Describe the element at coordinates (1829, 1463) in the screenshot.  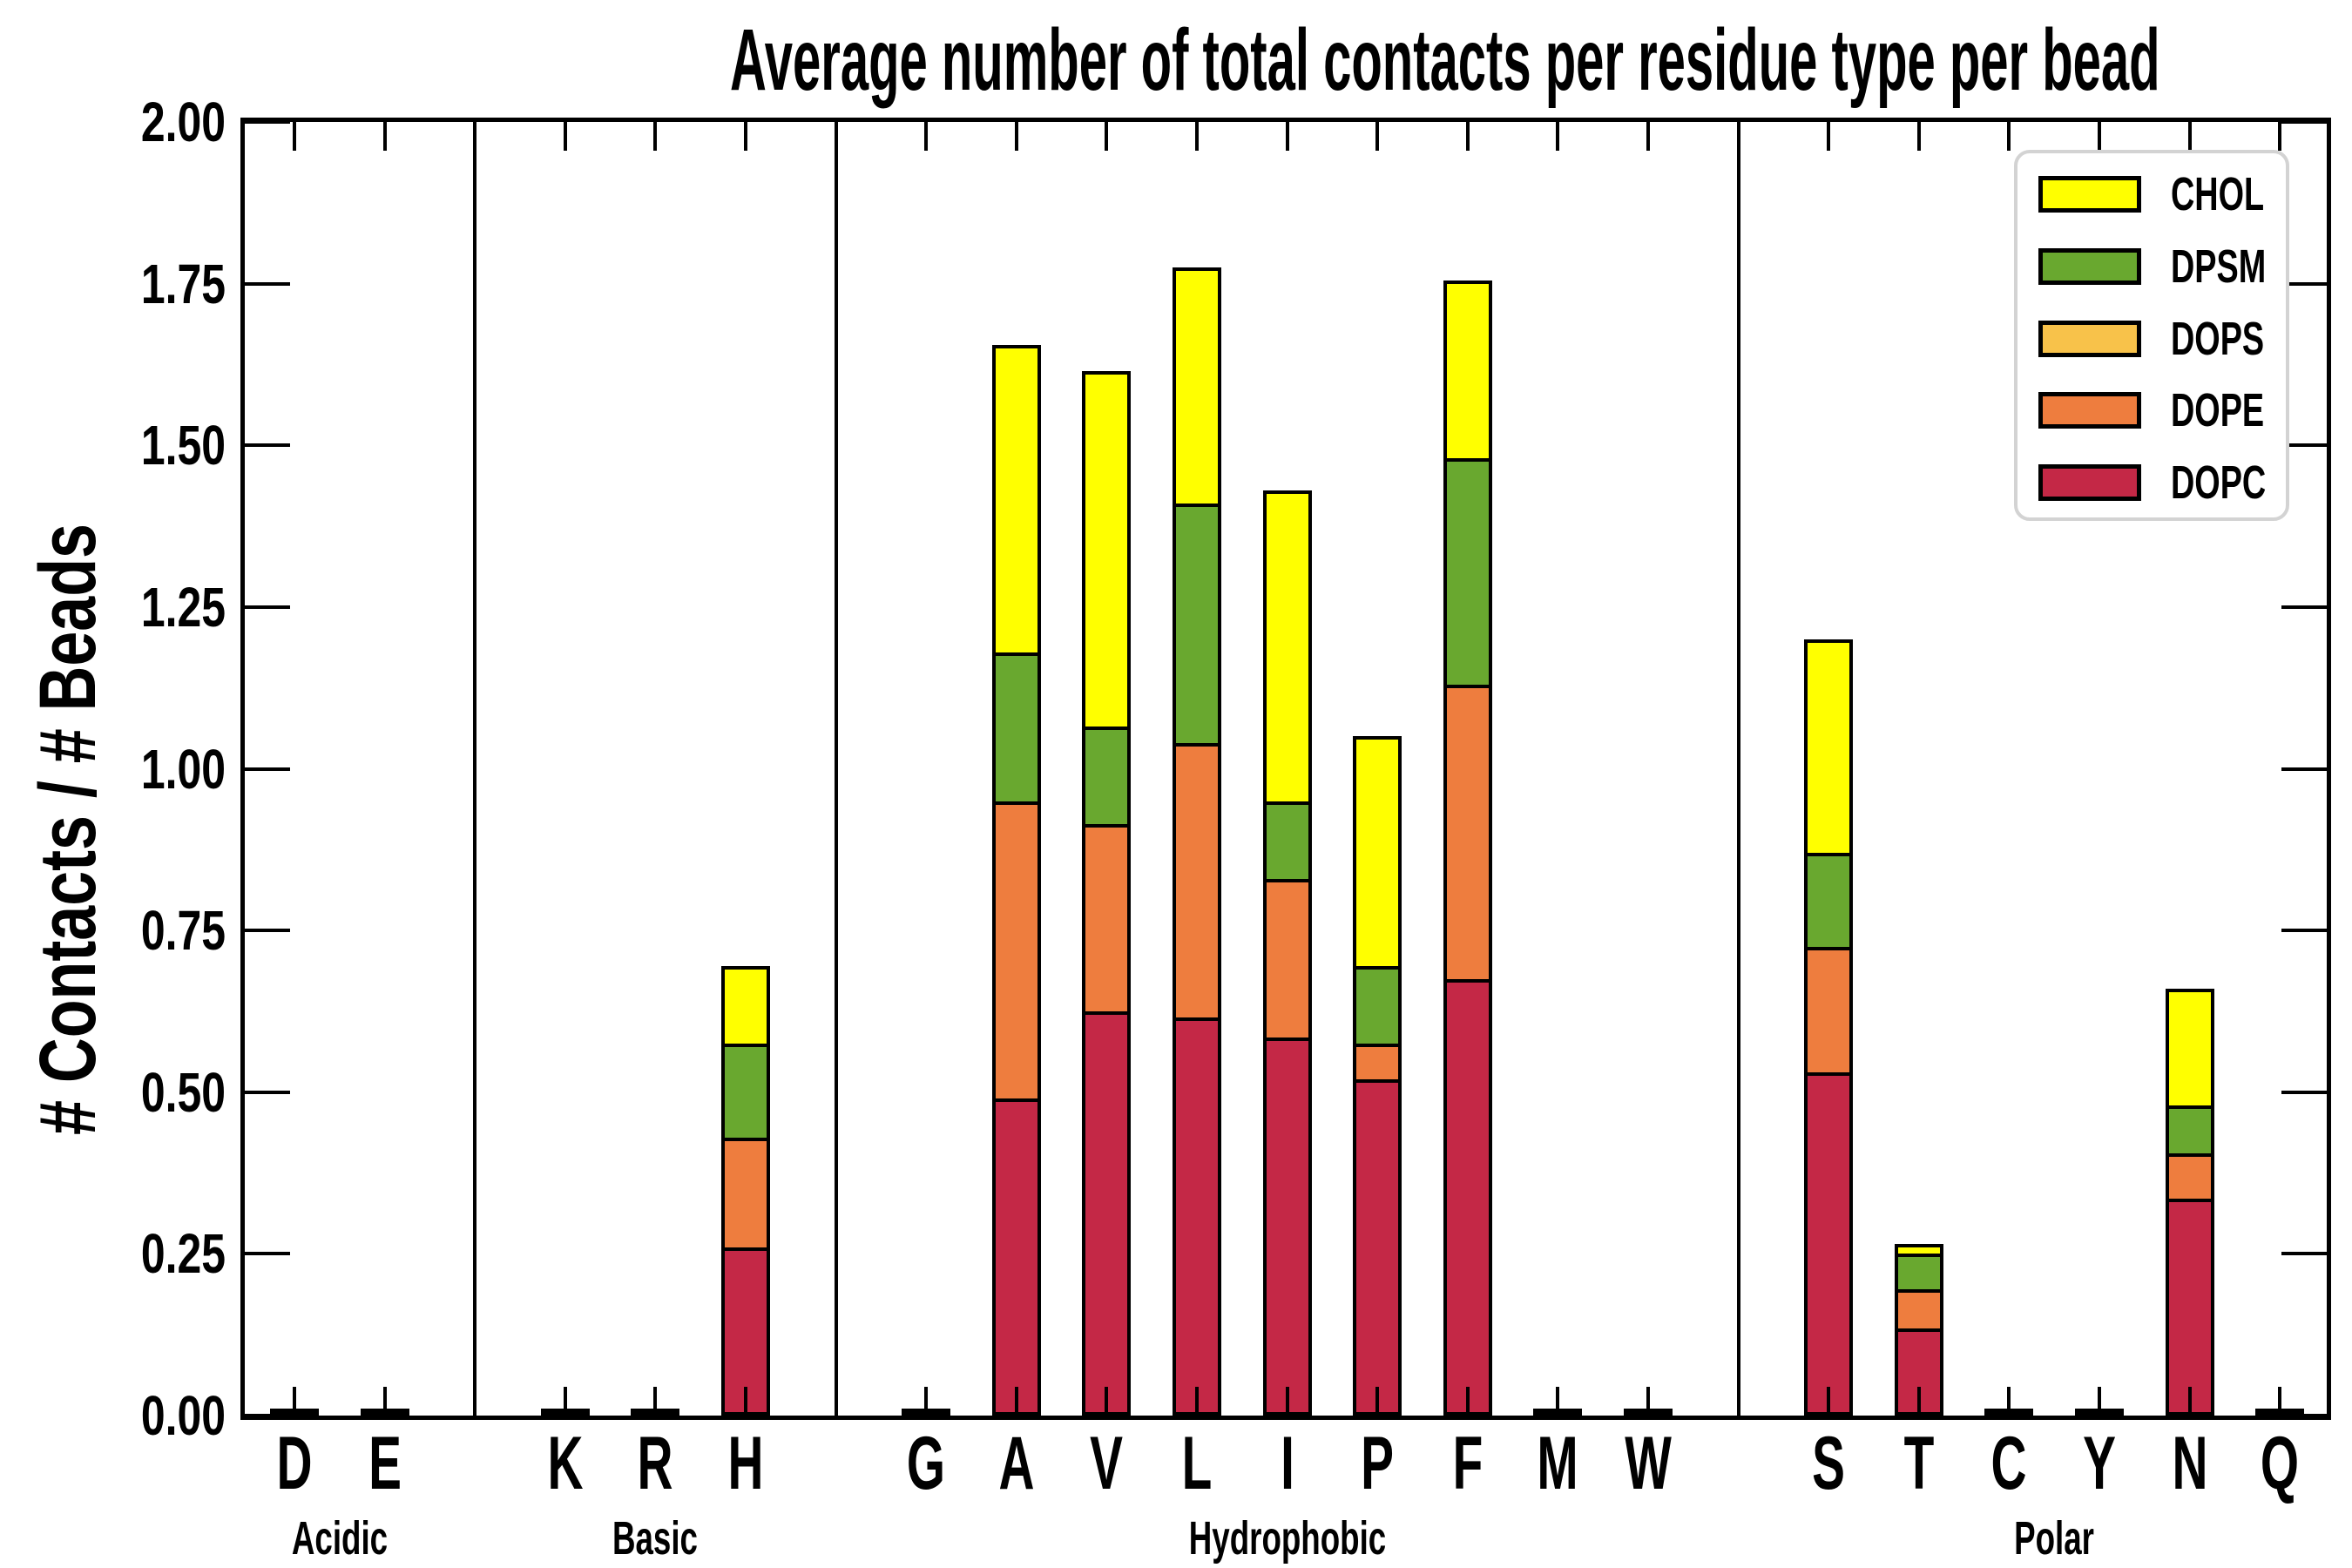
I see `x-category-label: S` at that location.